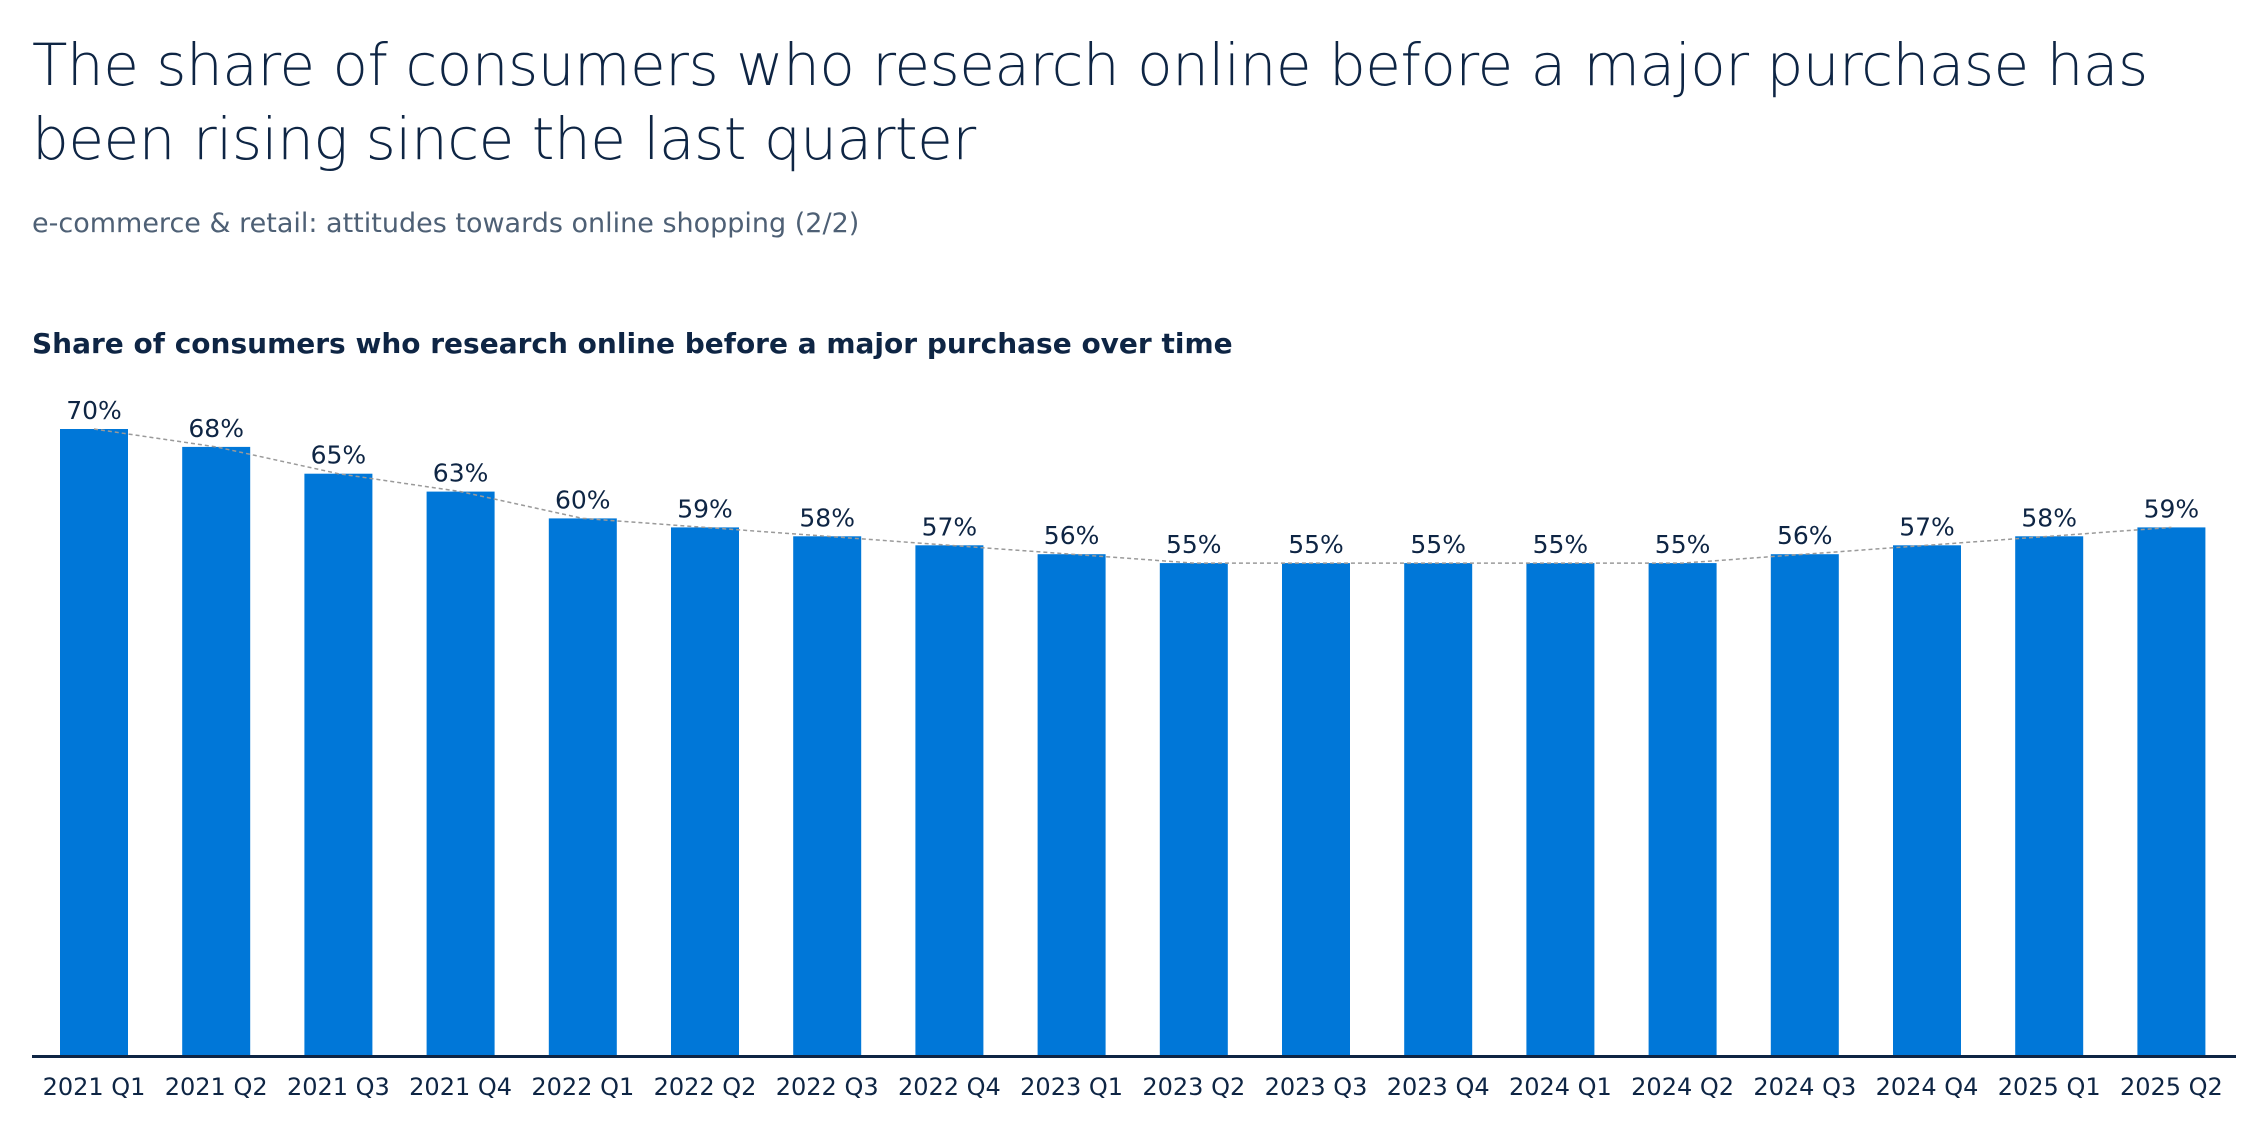 This screenshot has width=2248, height=1140. I want to click on x-tick-label: 2025 Q1, so click(2049, 1087).